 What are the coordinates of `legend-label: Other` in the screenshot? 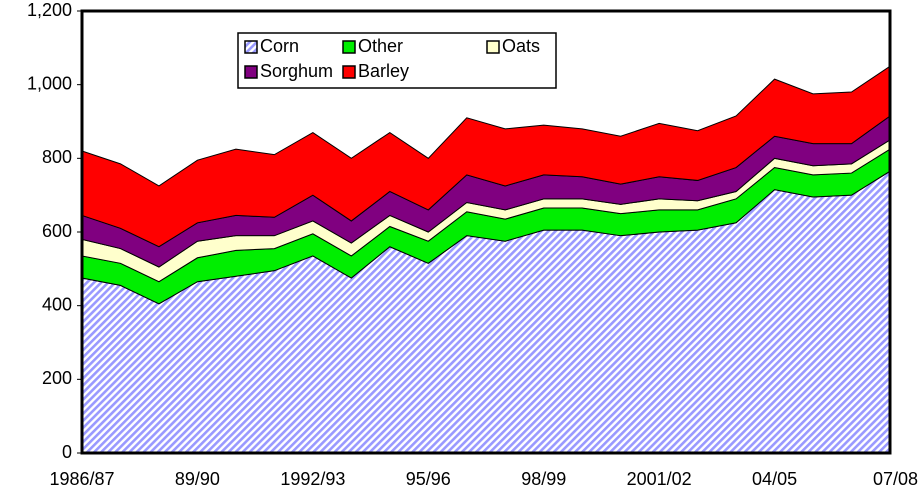 It's located at (380, 46).